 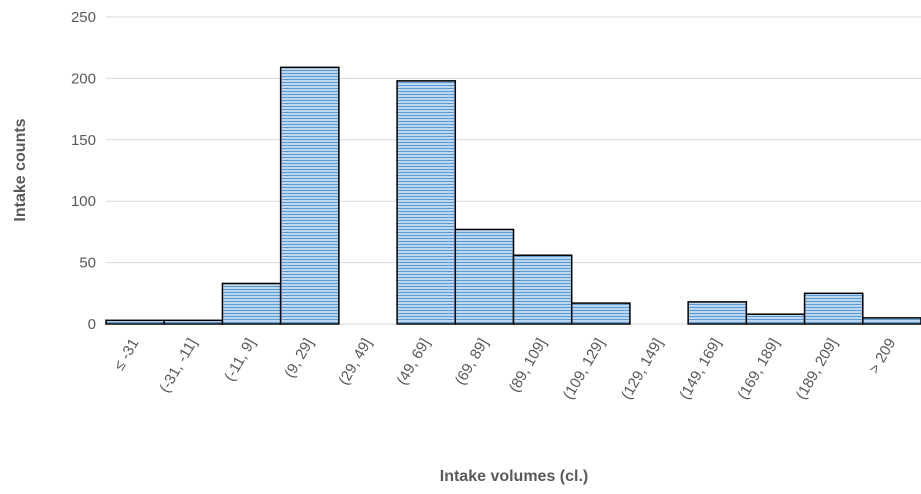 I want to click on y-tick-labels: 0 50 100 150 200 250, so click(x=83, y=171).